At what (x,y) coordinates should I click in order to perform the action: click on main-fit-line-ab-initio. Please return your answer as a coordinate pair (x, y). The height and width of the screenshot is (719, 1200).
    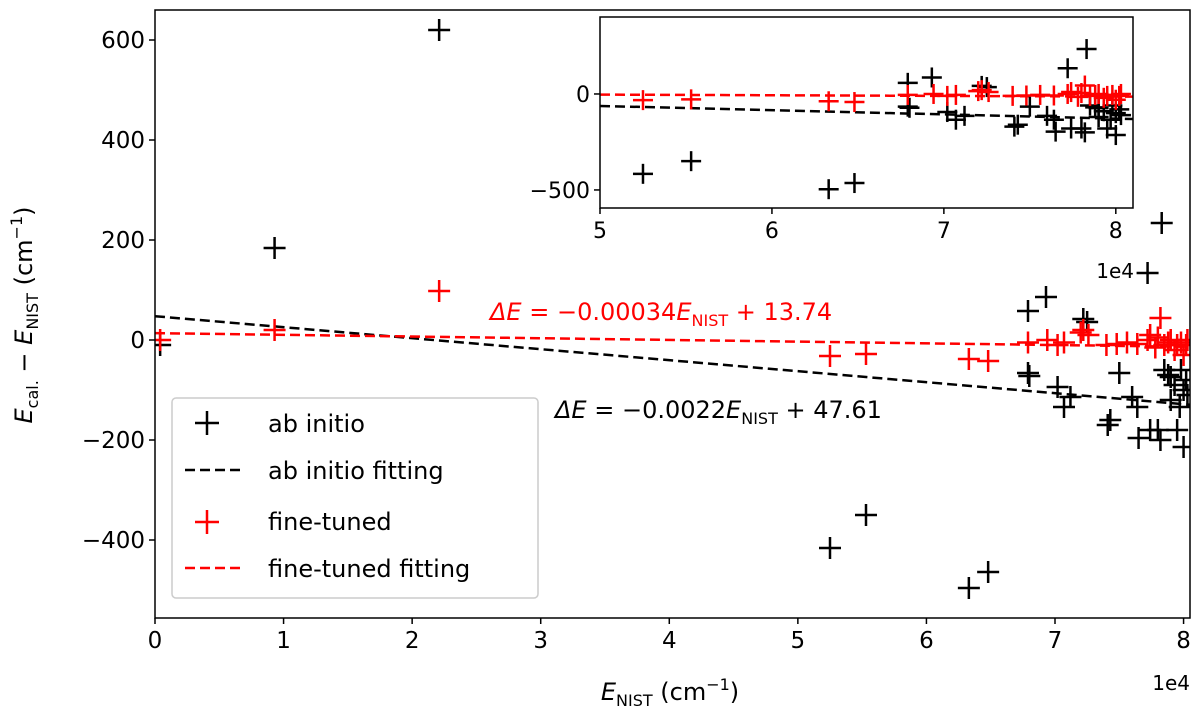
    Looking at the image, I should click on (672, 360).